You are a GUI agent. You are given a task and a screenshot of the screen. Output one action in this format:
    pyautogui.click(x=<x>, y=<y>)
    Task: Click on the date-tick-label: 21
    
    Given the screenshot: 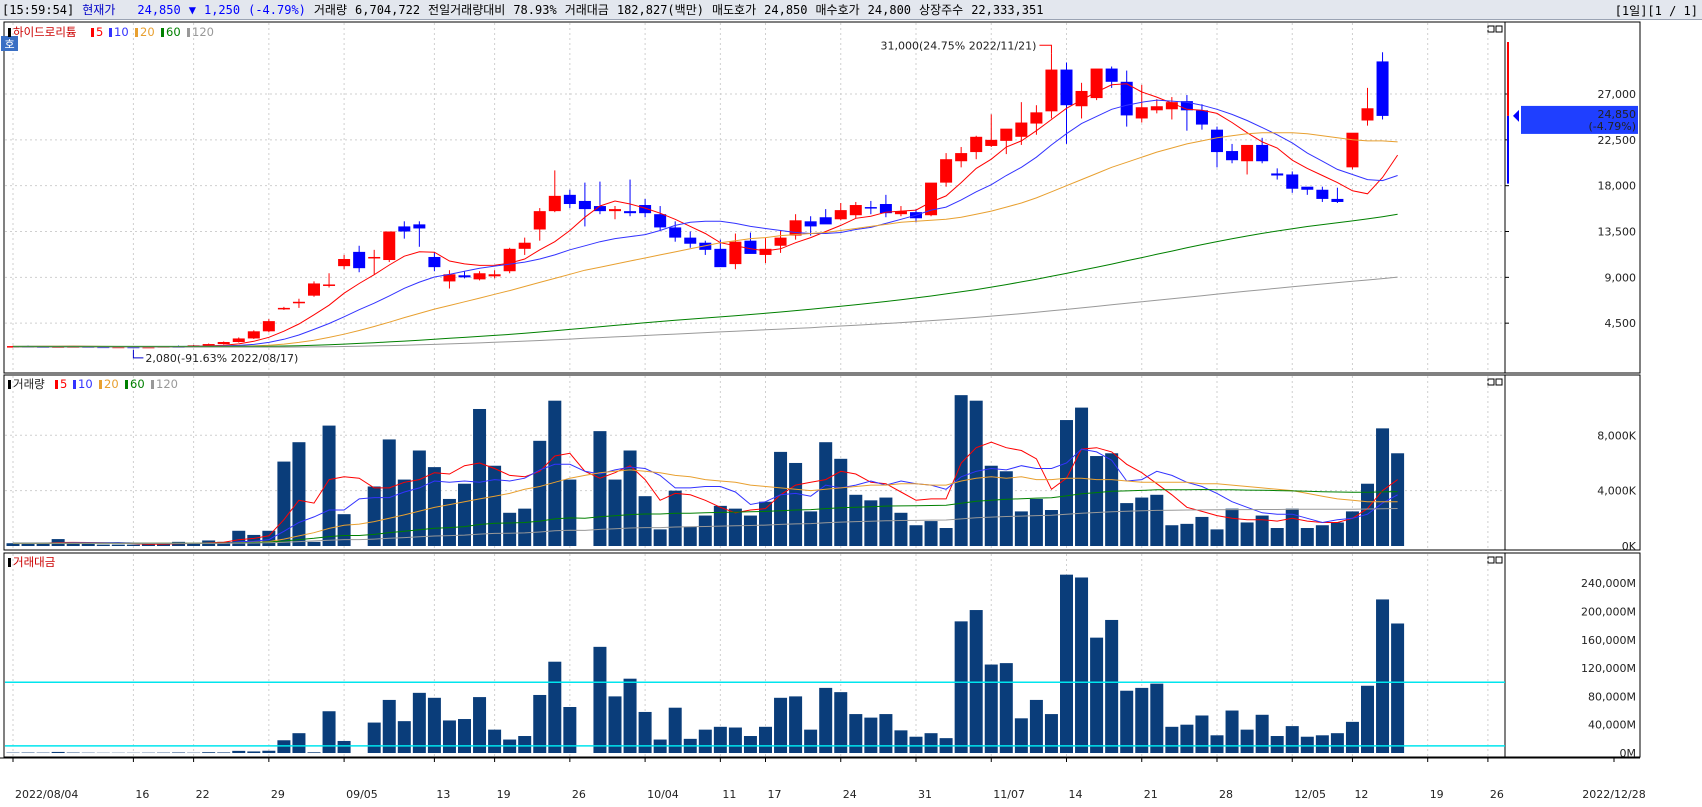 What is the action you would take?
    pyautogui.click(x=1151, y=794)
    